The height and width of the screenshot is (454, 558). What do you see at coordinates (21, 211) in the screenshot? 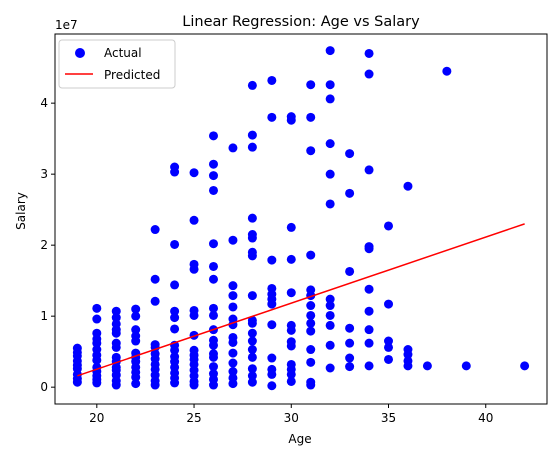
I see `y-axis-label: Salary` at bounding box center [21, 211].